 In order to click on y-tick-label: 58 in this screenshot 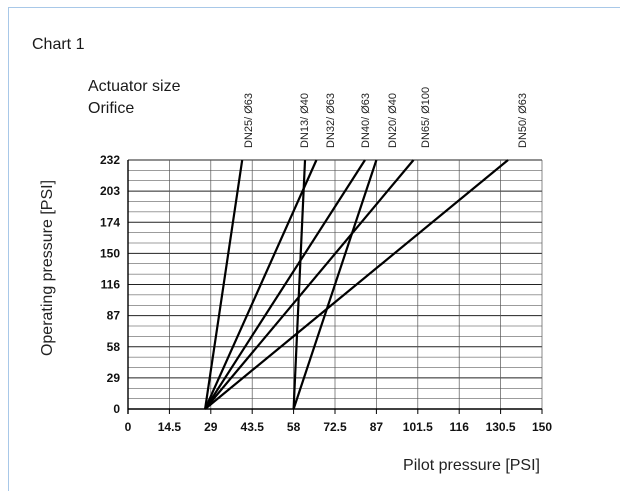, I will do `click(114, 347)`.